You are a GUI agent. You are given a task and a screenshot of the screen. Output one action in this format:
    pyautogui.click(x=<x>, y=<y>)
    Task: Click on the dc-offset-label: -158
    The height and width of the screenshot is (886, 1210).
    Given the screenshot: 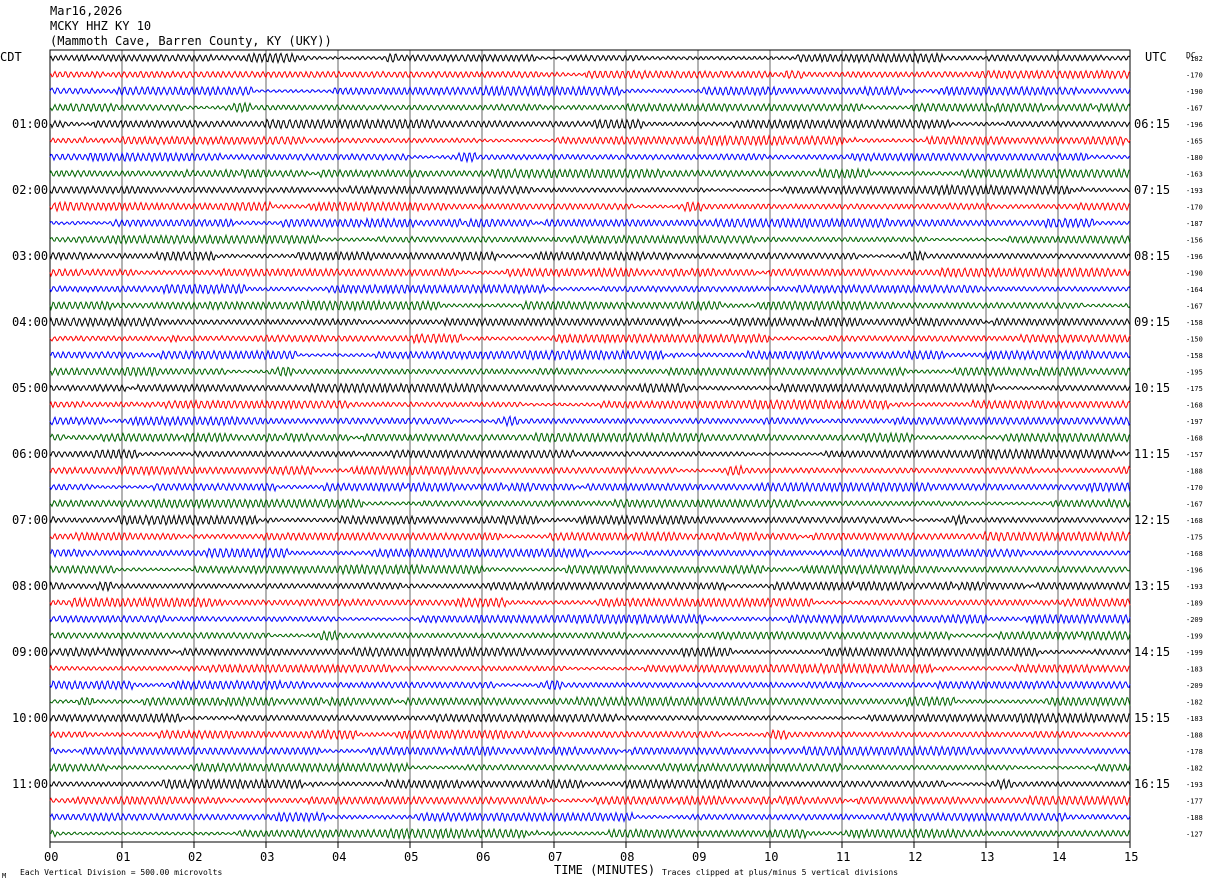 What is the action you would take?
    pyautogui.click(x=1194, y=323)
    